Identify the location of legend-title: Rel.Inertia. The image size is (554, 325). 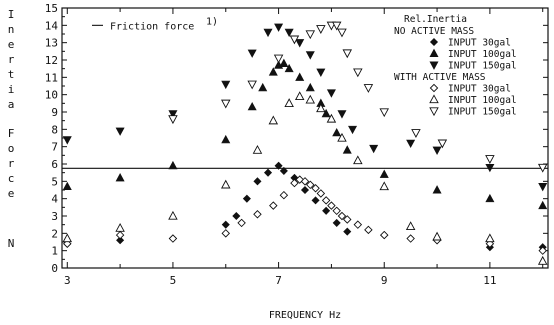
(435, 19).